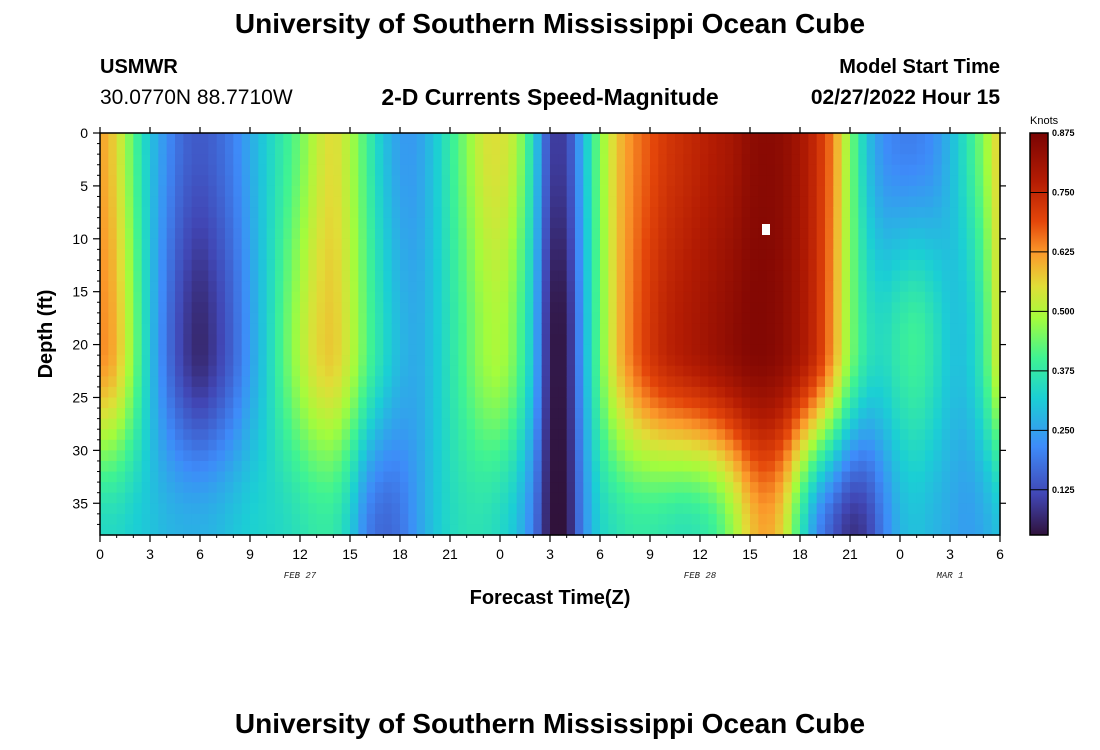 Image resolution: width=1100 pixels, height=750 pixels. What do you see at coordinates (1063, 192) in the screenshot?
I see `colorbar-tick-label: 0.750` at bounding box center [1063, 192].